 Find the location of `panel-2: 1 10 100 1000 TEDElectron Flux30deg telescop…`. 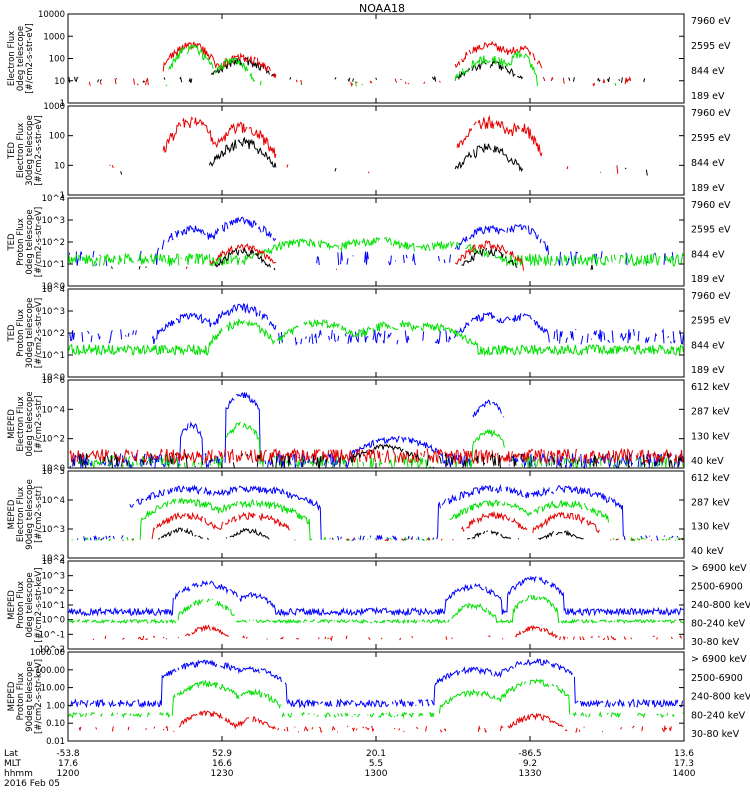

panel-2: 1 10 100 1000 TEDElectron Flux30deg telescop… is located at coordinates (369, 151).